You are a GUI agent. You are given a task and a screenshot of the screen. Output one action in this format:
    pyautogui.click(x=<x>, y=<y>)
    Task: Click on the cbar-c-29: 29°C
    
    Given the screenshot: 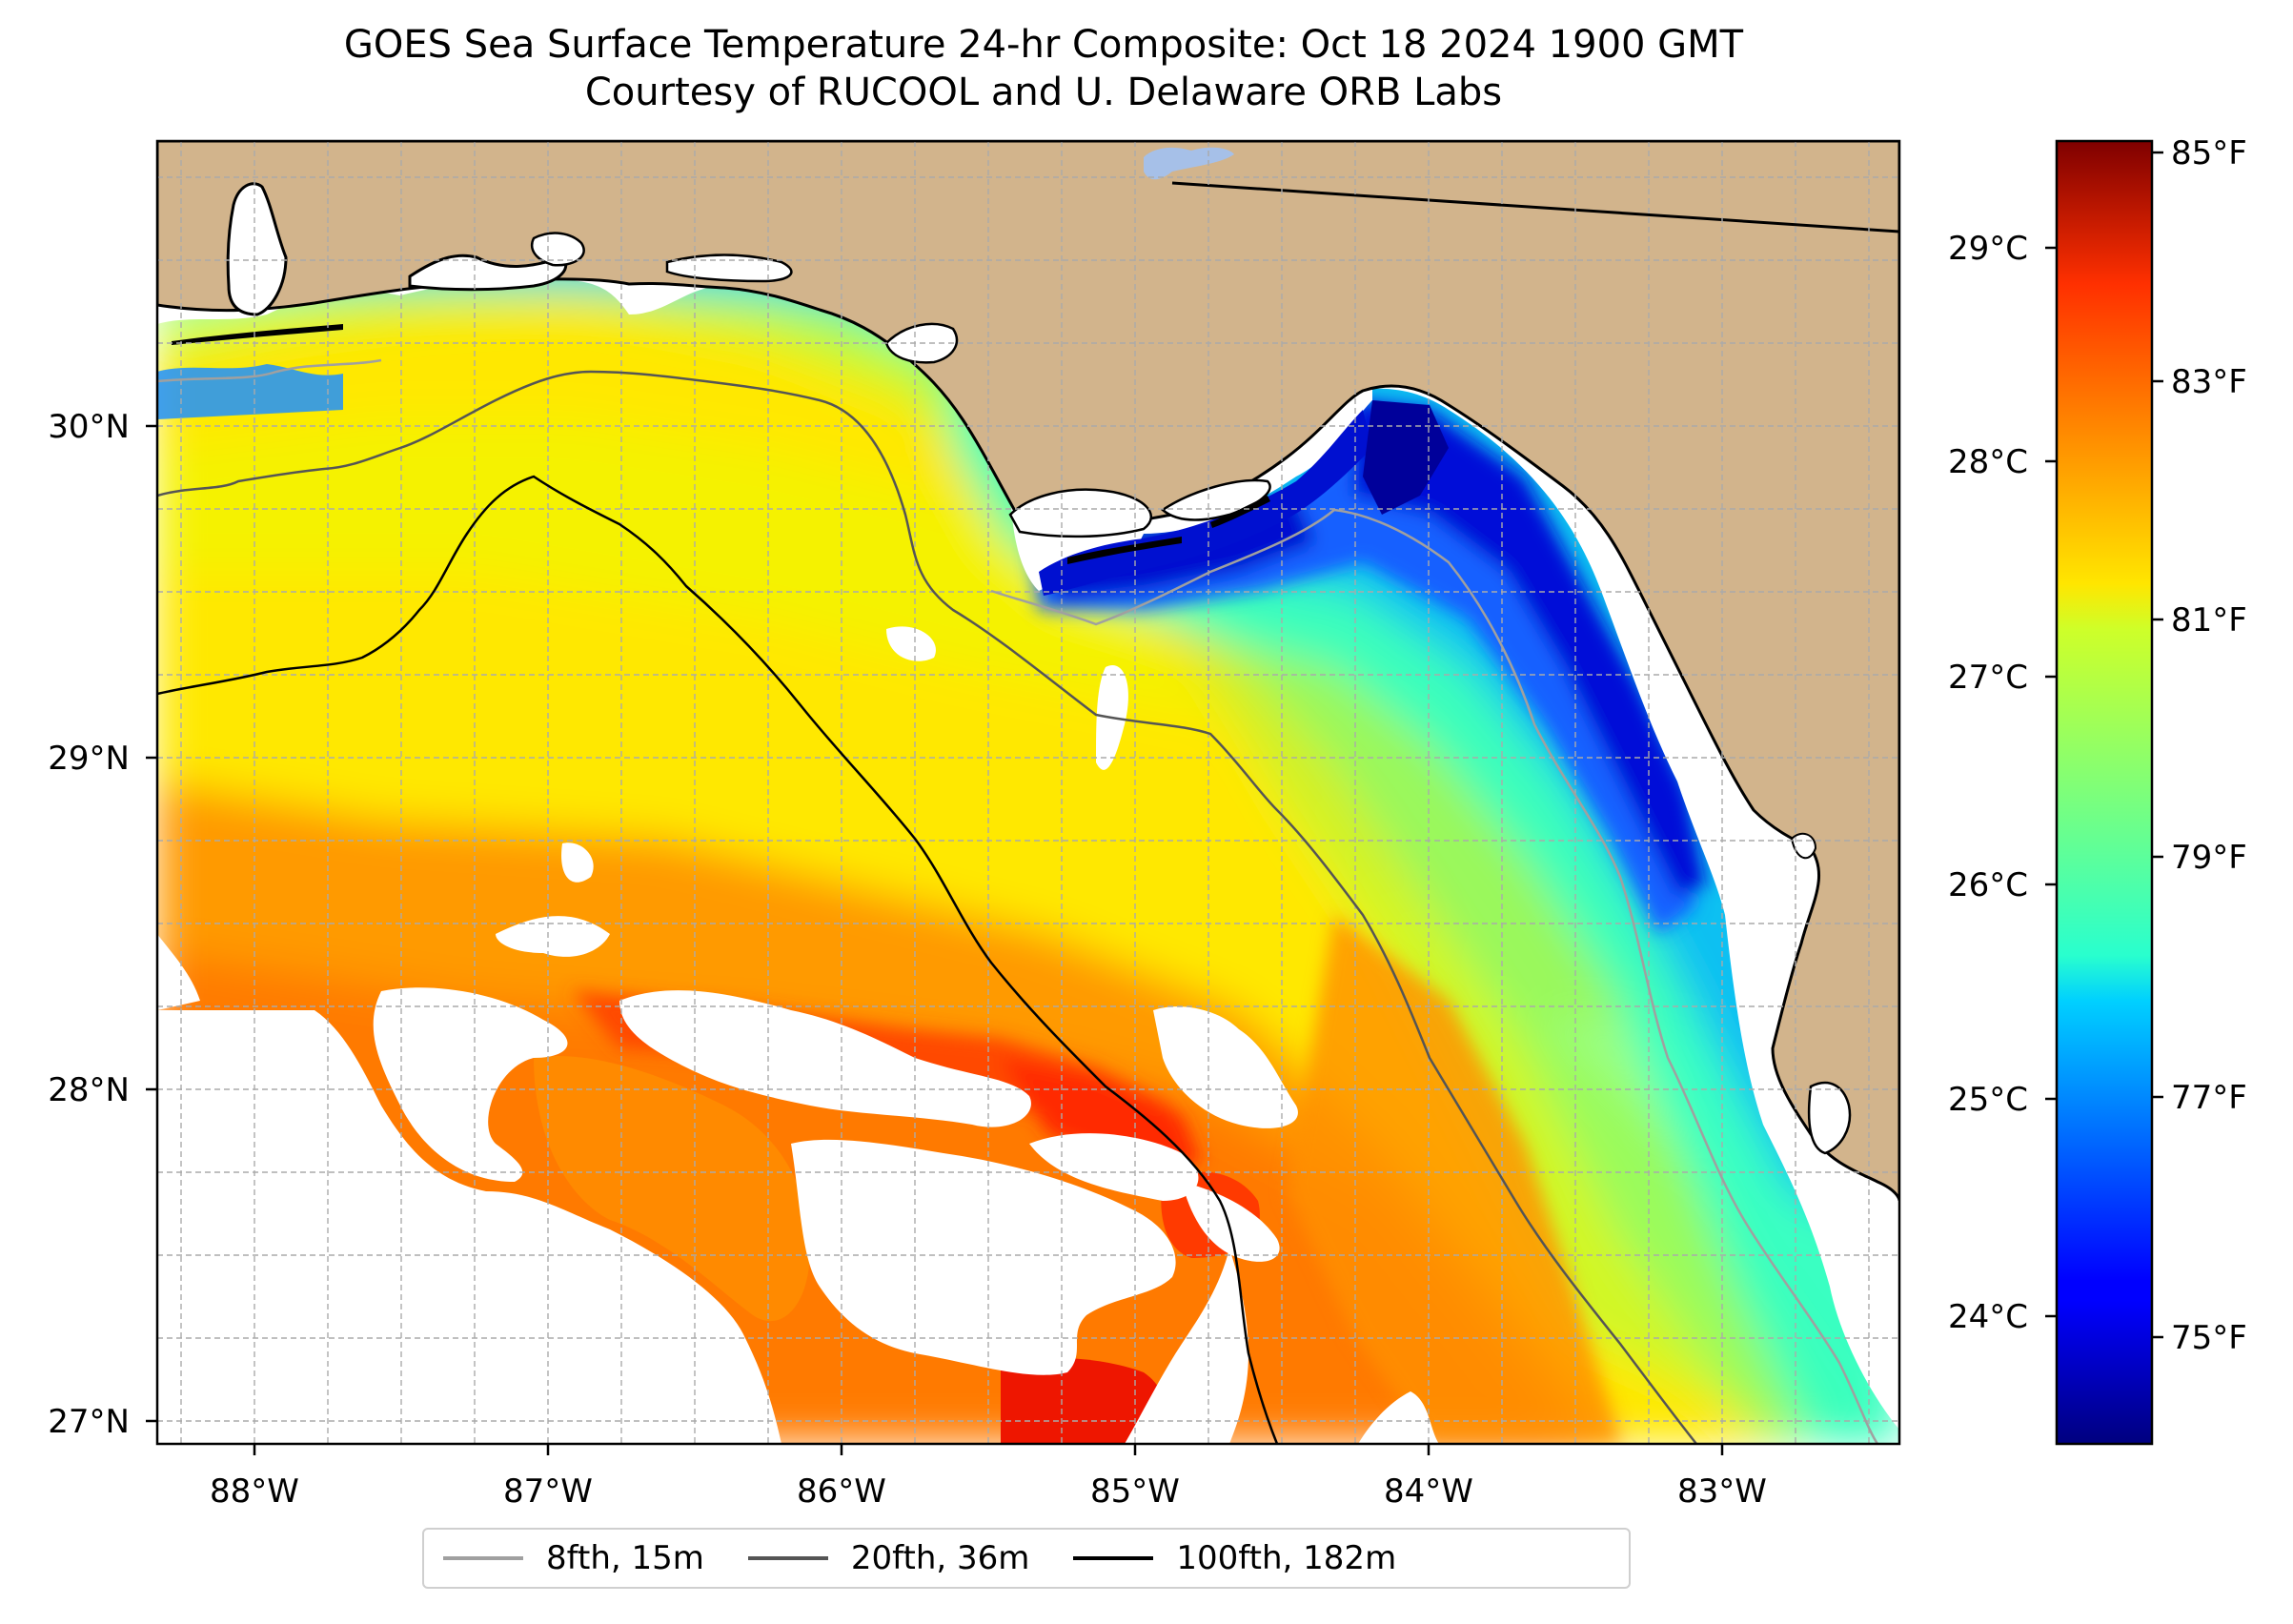 What is the action you would take?
    pyautogui.click(x=1988, y=249)
    